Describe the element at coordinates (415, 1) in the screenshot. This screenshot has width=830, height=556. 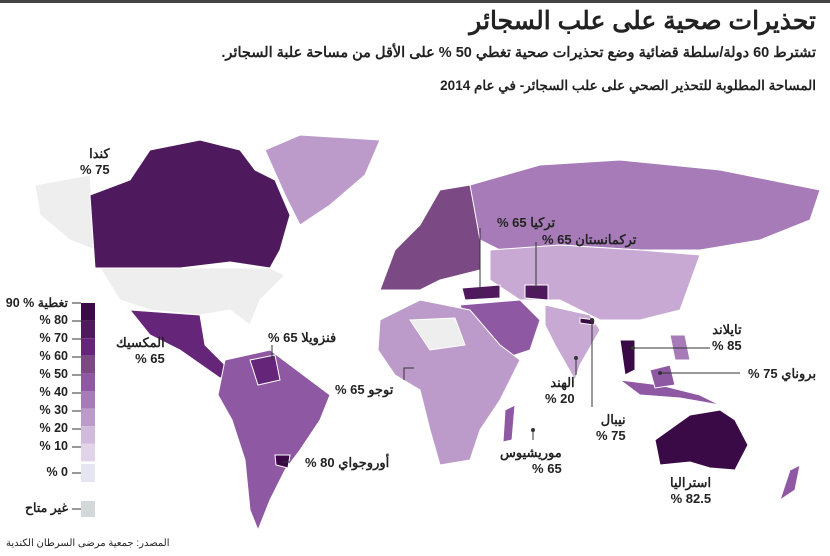
I see `top-rule` at that location.